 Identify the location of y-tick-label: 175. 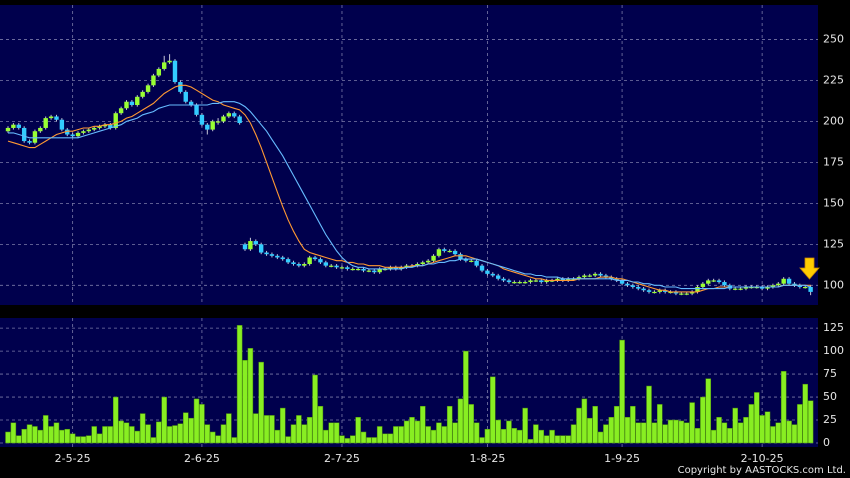
(833, 161).